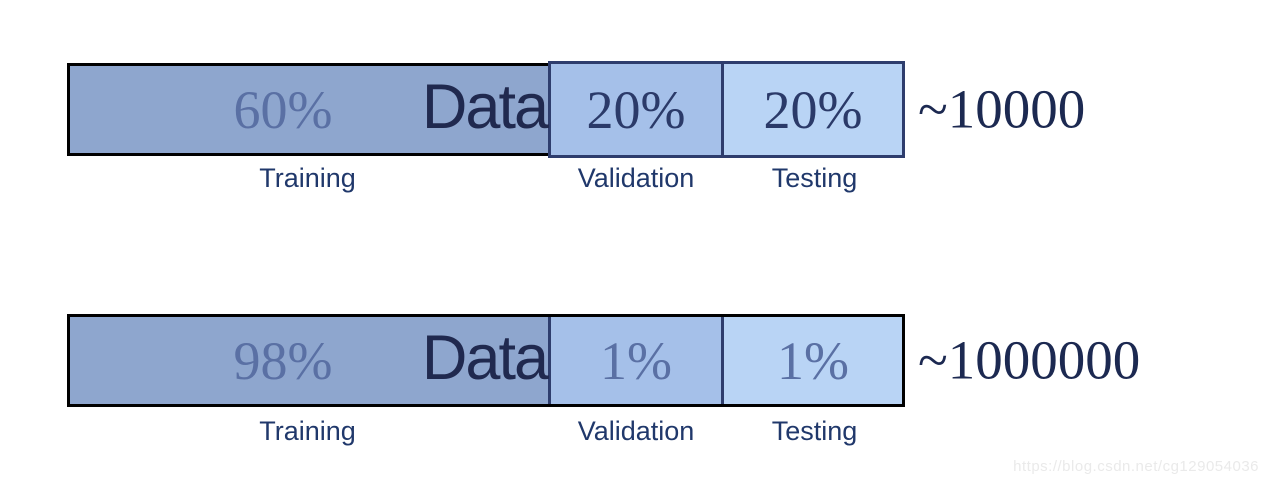 This screenshot has width=1273, height=489. I want to click on data-bar-small: 60% Data 20% 20%, so click(486, 109).